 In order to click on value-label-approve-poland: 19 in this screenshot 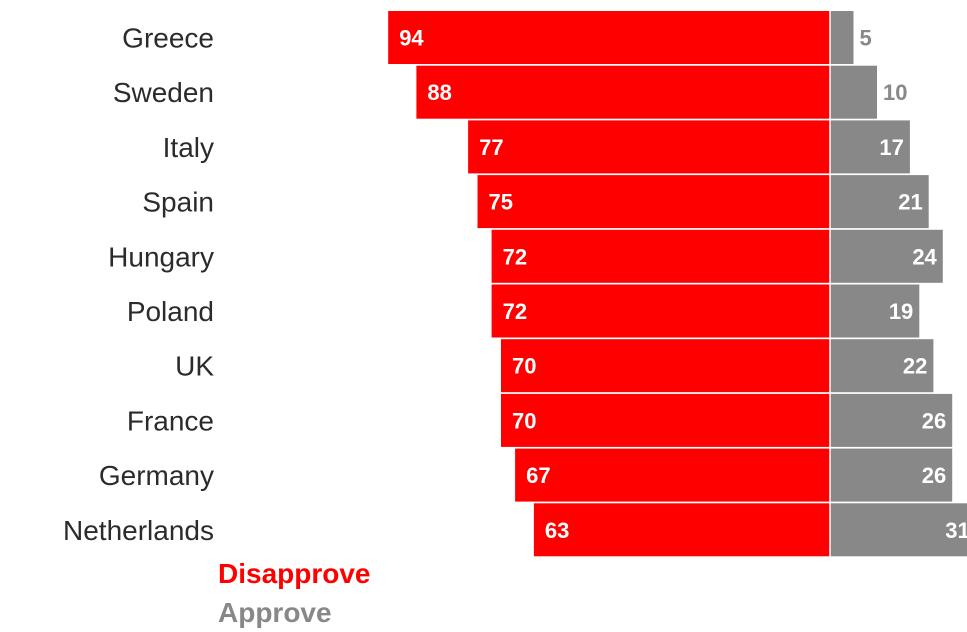, I will do `click(901, 311)`.